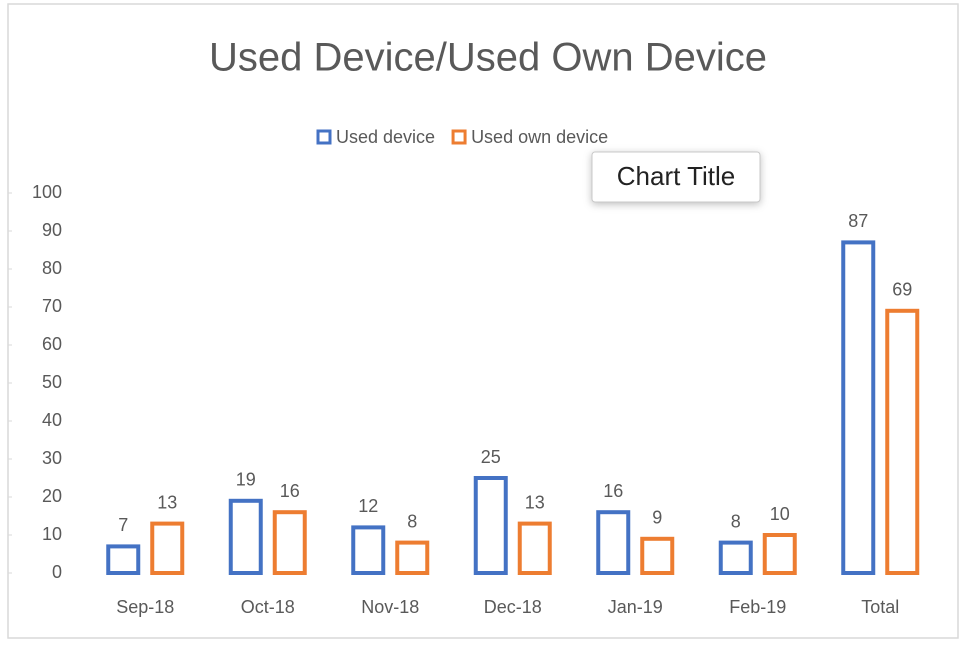  What do you see at coordinates (635, 607) in the screenshot?
I see `x-tick-label: Jan-19` at bounding box center [635, 607].